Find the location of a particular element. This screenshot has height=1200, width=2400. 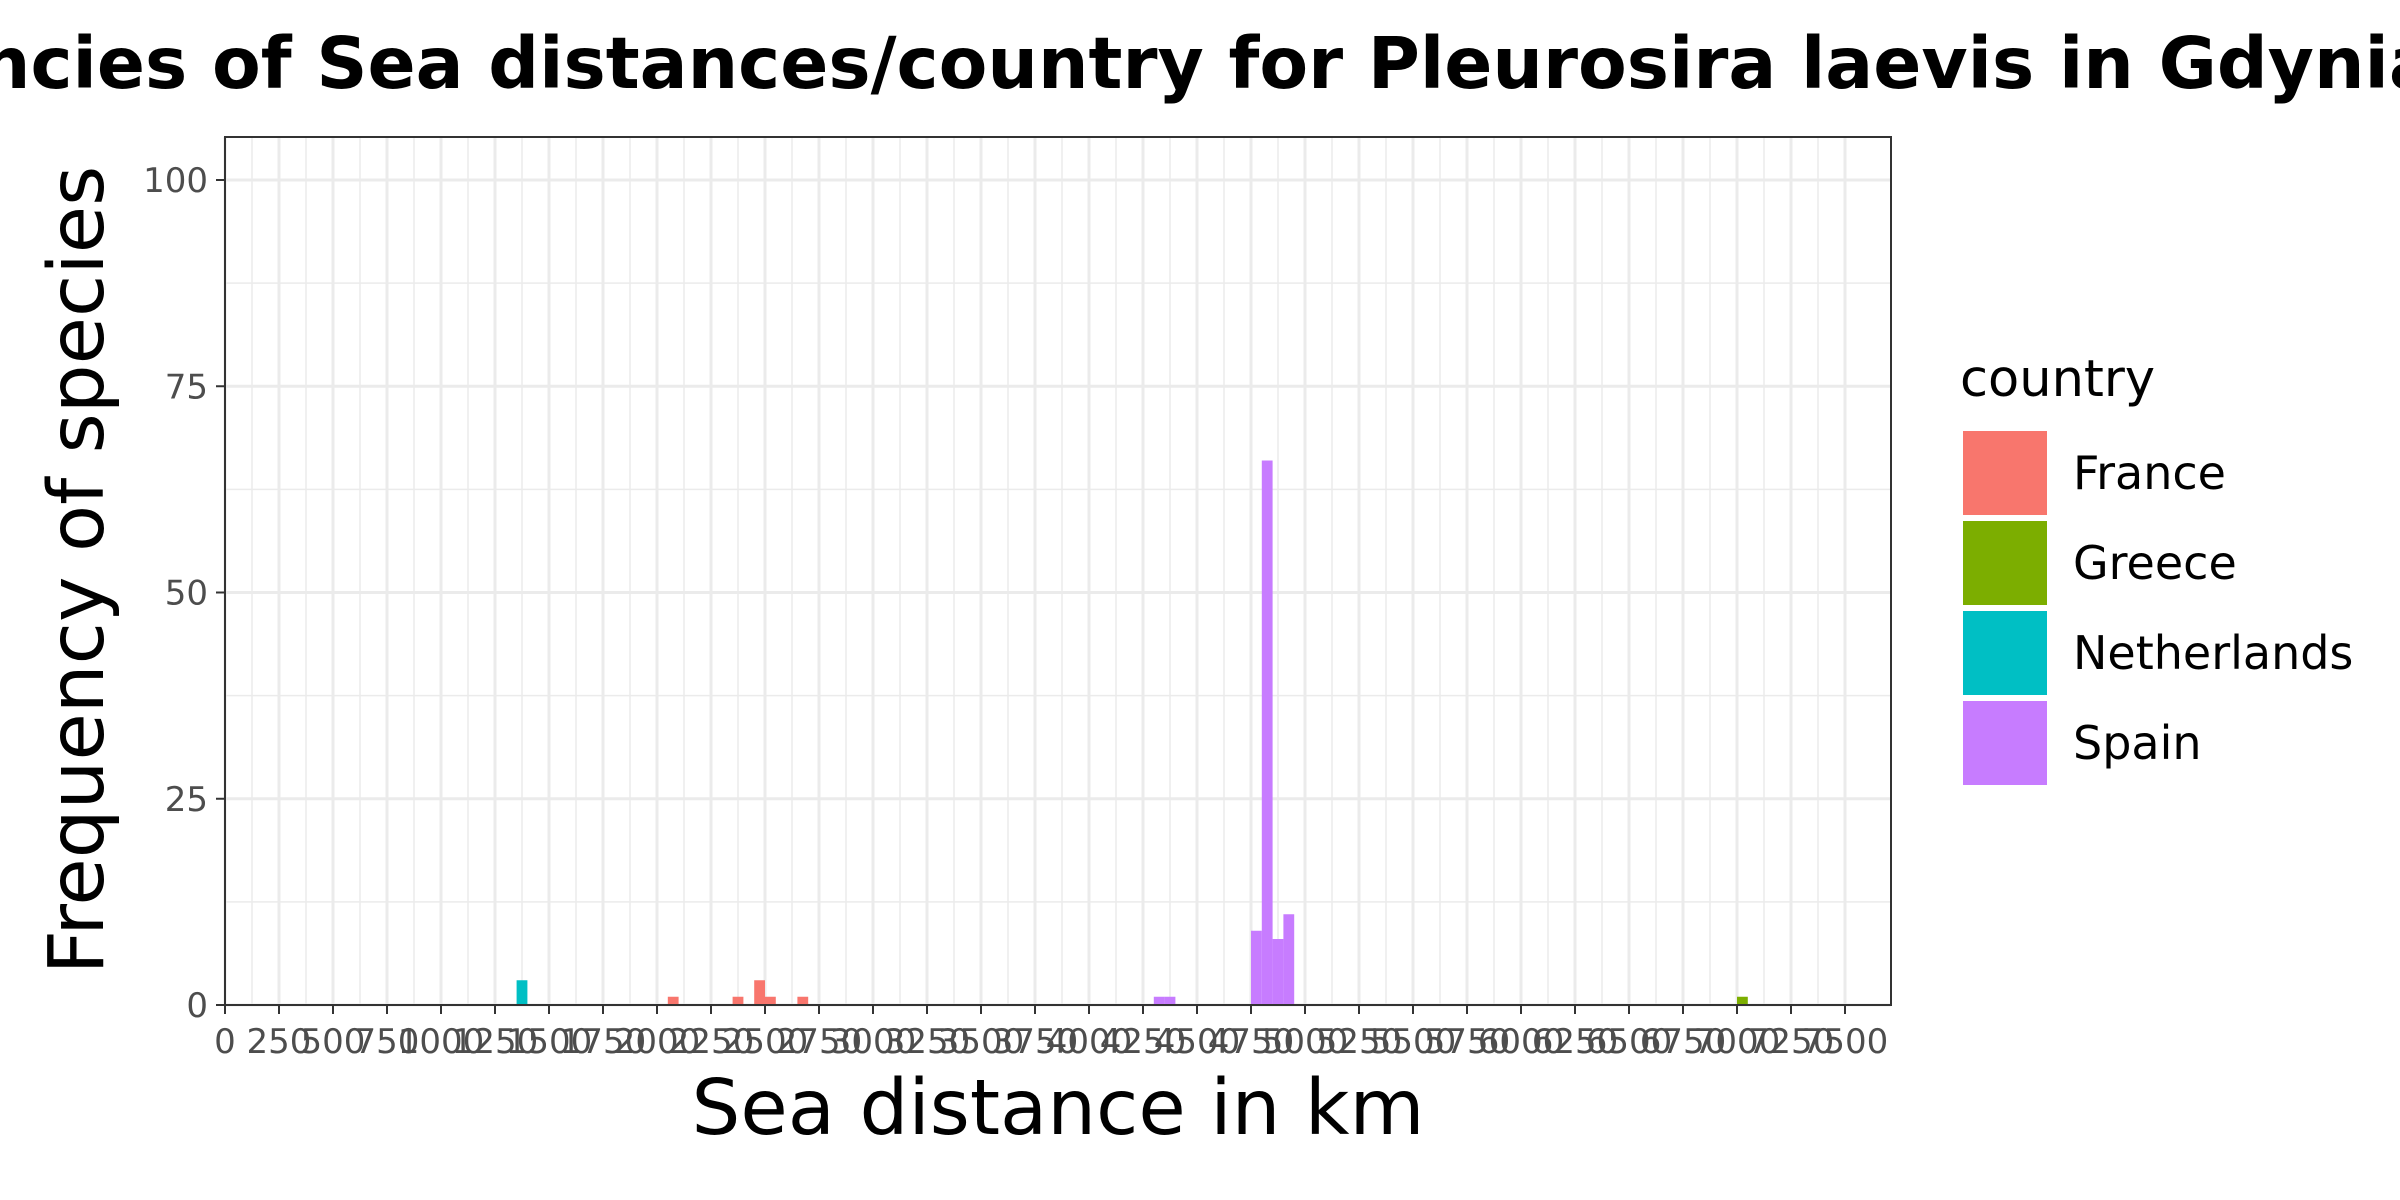

legend: country France Greece Netherlands Spain is located at coordinates (2156, 567).